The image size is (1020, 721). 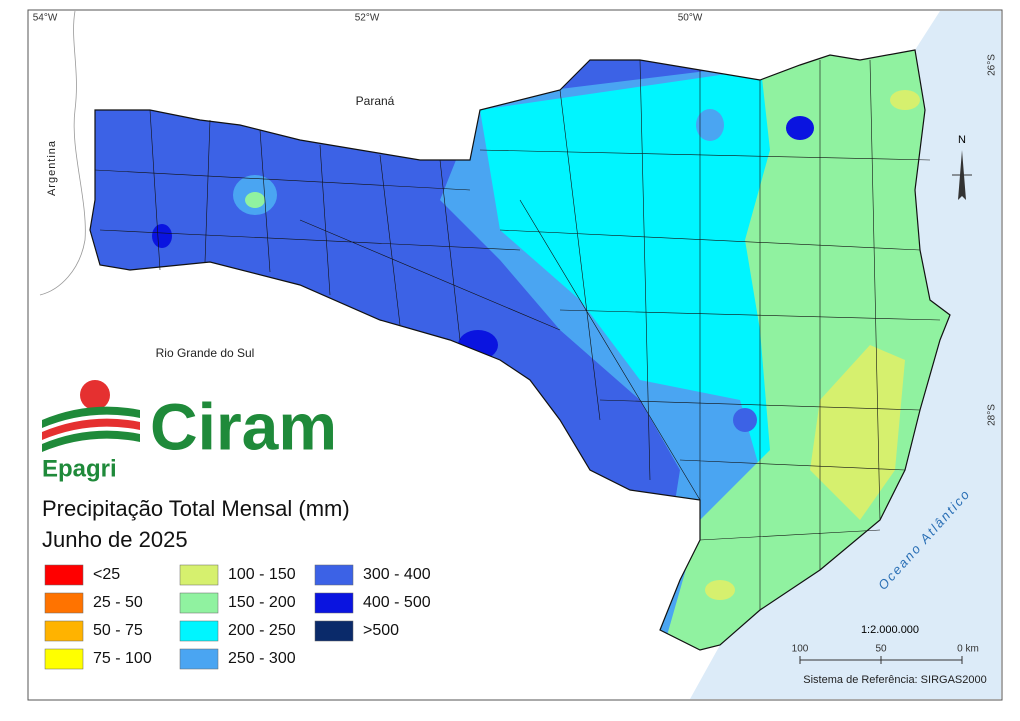 I want to click on scale-tick: 100, so click(x=800, y=649).